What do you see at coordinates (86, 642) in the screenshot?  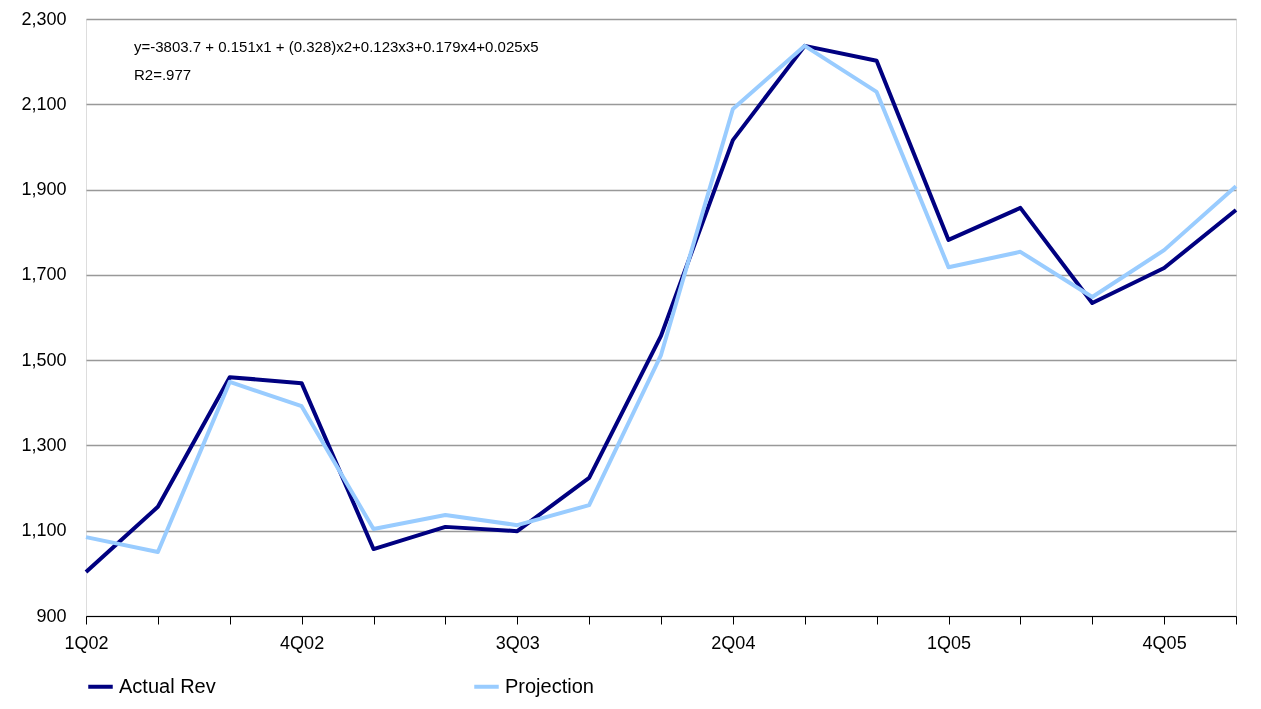 I see `x-tick-label: 1Q02` at bounding box center [86, 642].